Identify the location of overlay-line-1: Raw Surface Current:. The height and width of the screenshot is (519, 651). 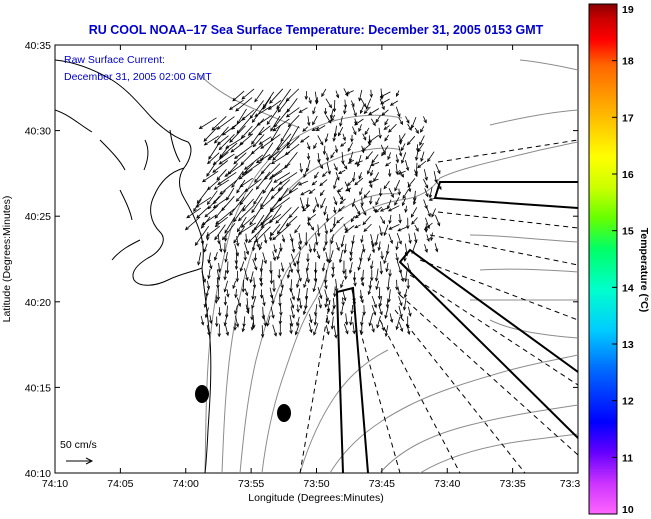
(114, 60).